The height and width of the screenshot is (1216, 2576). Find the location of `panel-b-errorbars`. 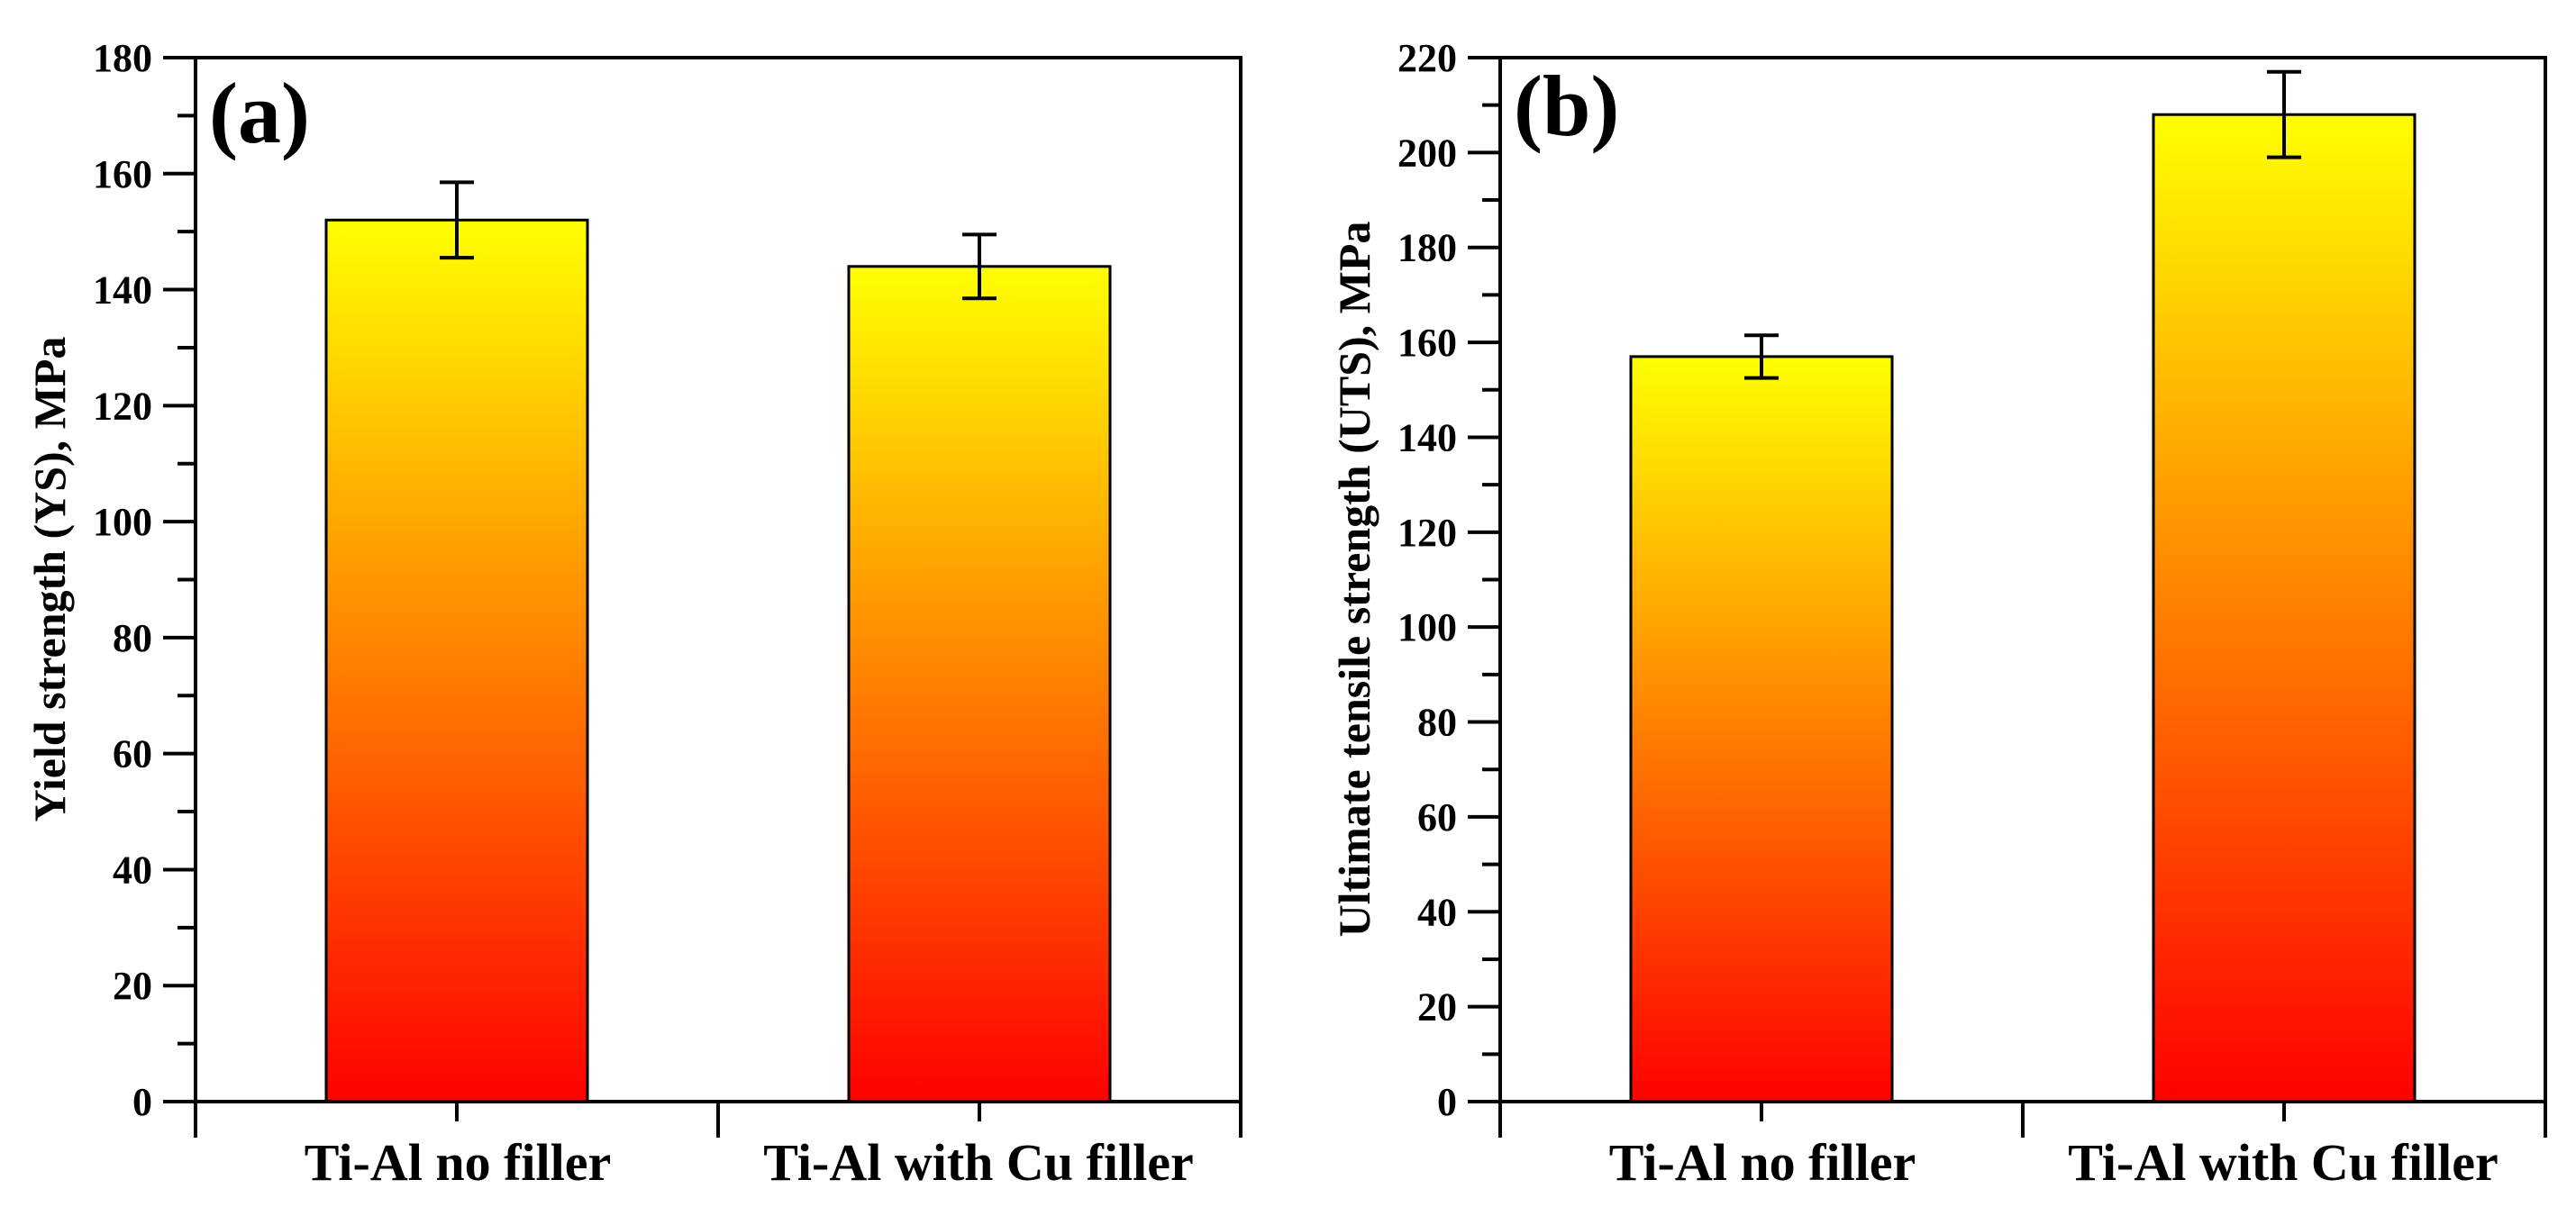

panel-b-errorbars is located at coordinates (2022, 224).